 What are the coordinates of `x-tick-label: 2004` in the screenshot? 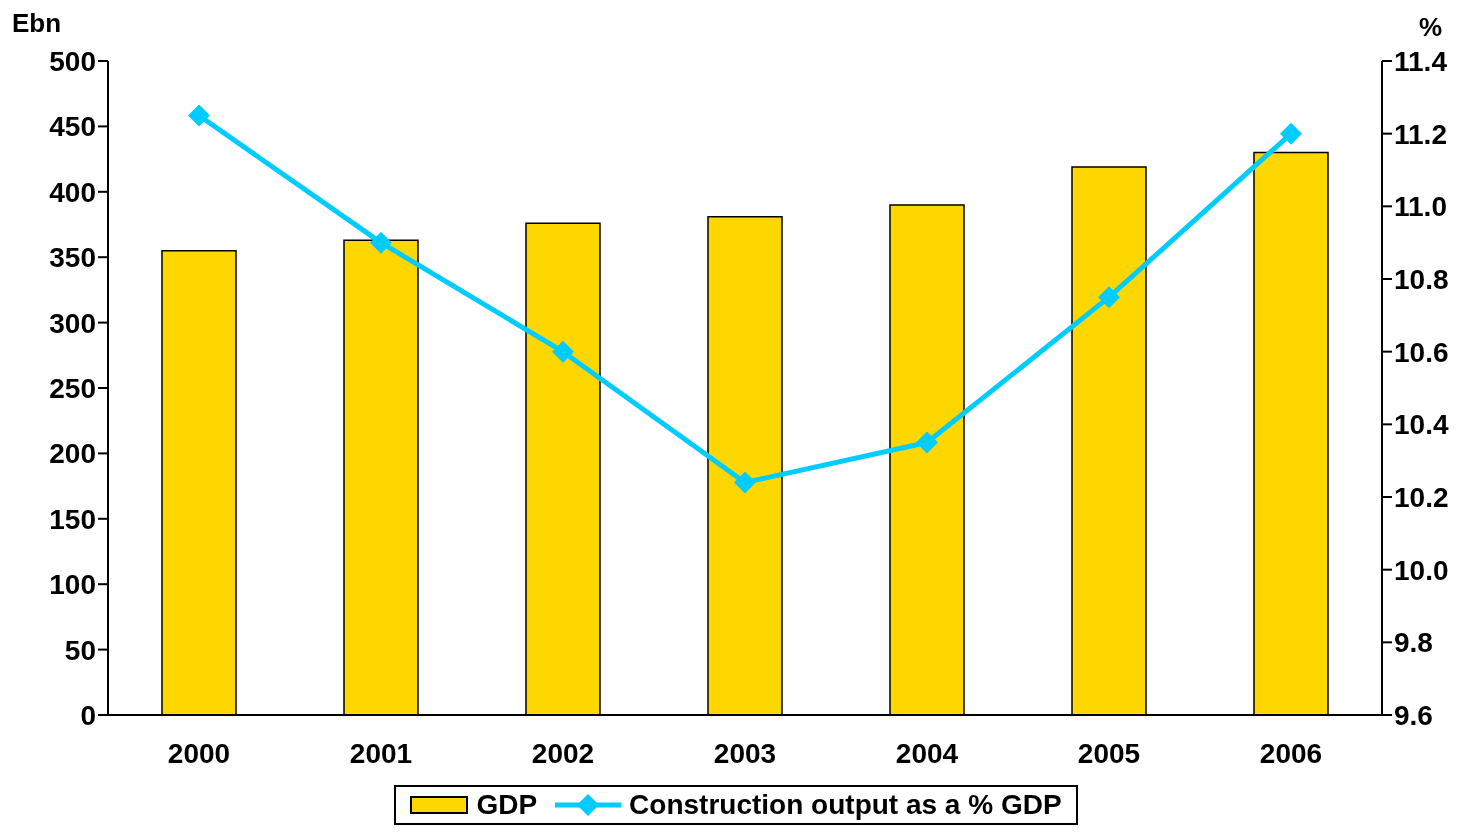 It's located at (927, 753).